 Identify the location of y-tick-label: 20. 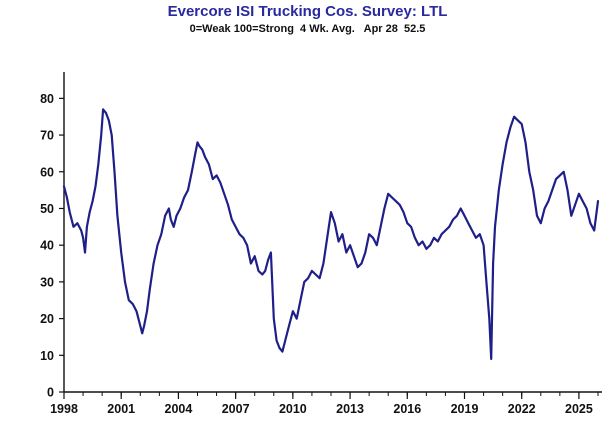
(47, 319).